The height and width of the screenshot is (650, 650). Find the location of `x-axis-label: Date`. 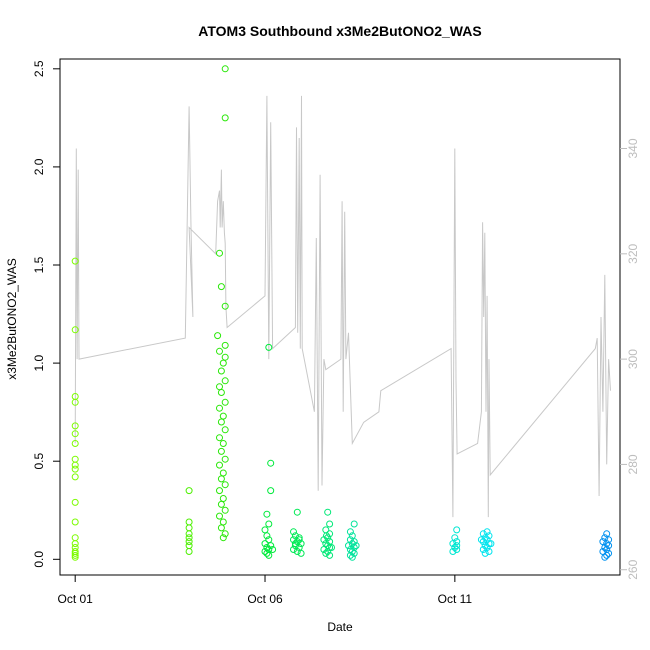

x-axis-label: Date is located at coordinates (340, 627).